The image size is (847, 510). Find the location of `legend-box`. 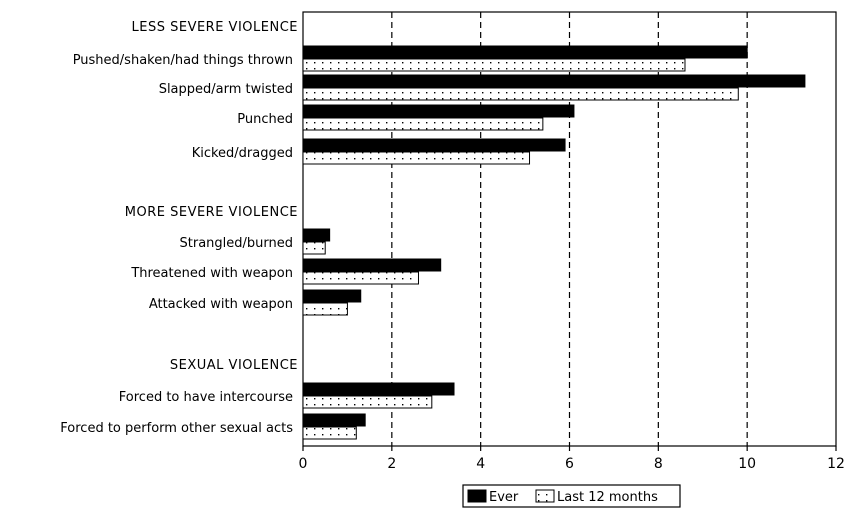

legend-box is located at coordinates (571, 496).